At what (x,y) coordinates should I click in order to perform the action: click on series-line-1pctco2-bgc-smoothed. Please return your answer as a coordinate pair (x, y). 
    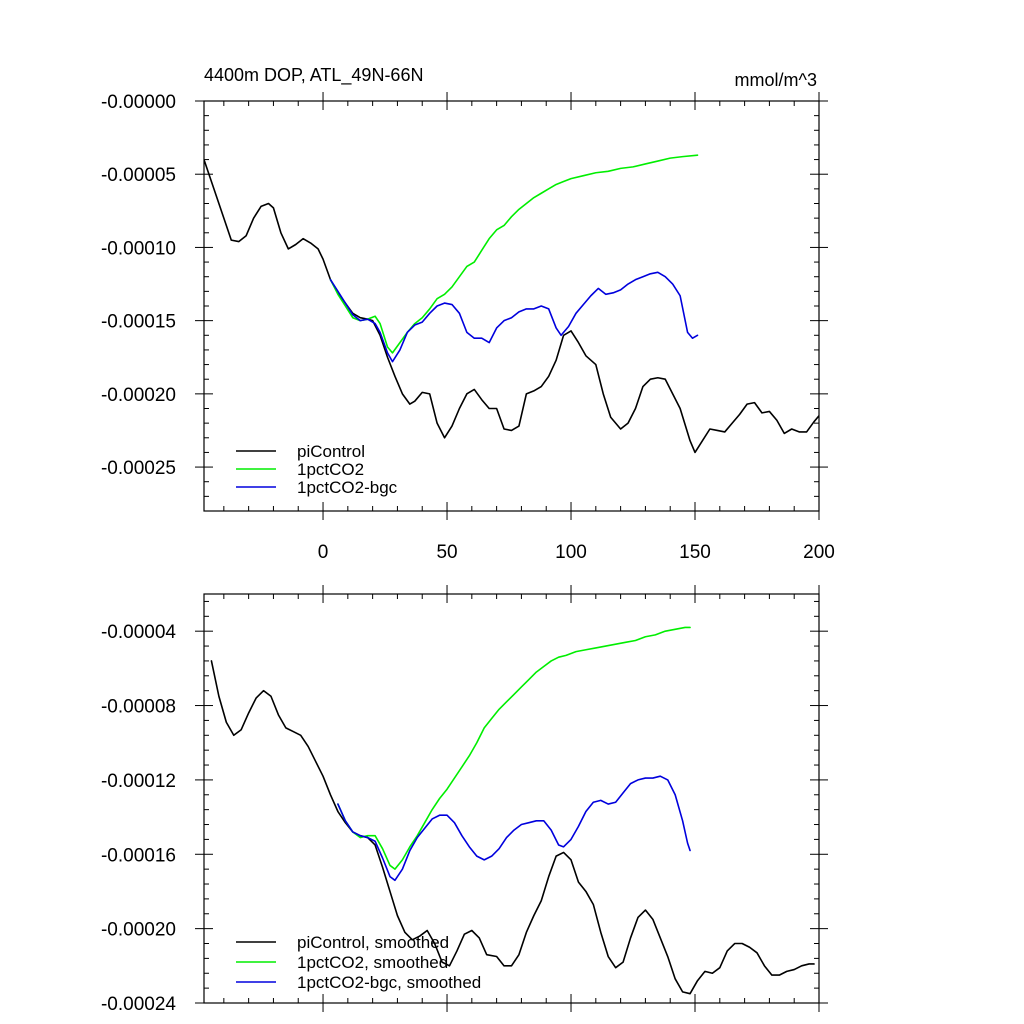
    Looking at the image, I should click on (514, 828).